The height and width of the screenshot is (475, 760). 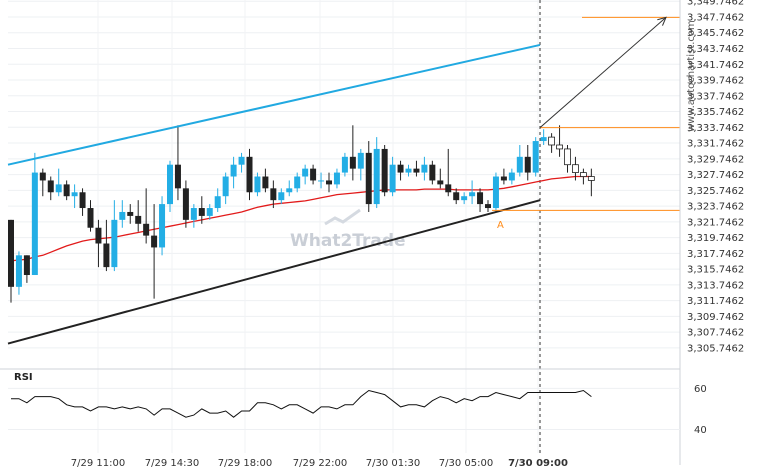 I want to click on price-tick-label: 3,341.7462, so click(x=715, y=65).